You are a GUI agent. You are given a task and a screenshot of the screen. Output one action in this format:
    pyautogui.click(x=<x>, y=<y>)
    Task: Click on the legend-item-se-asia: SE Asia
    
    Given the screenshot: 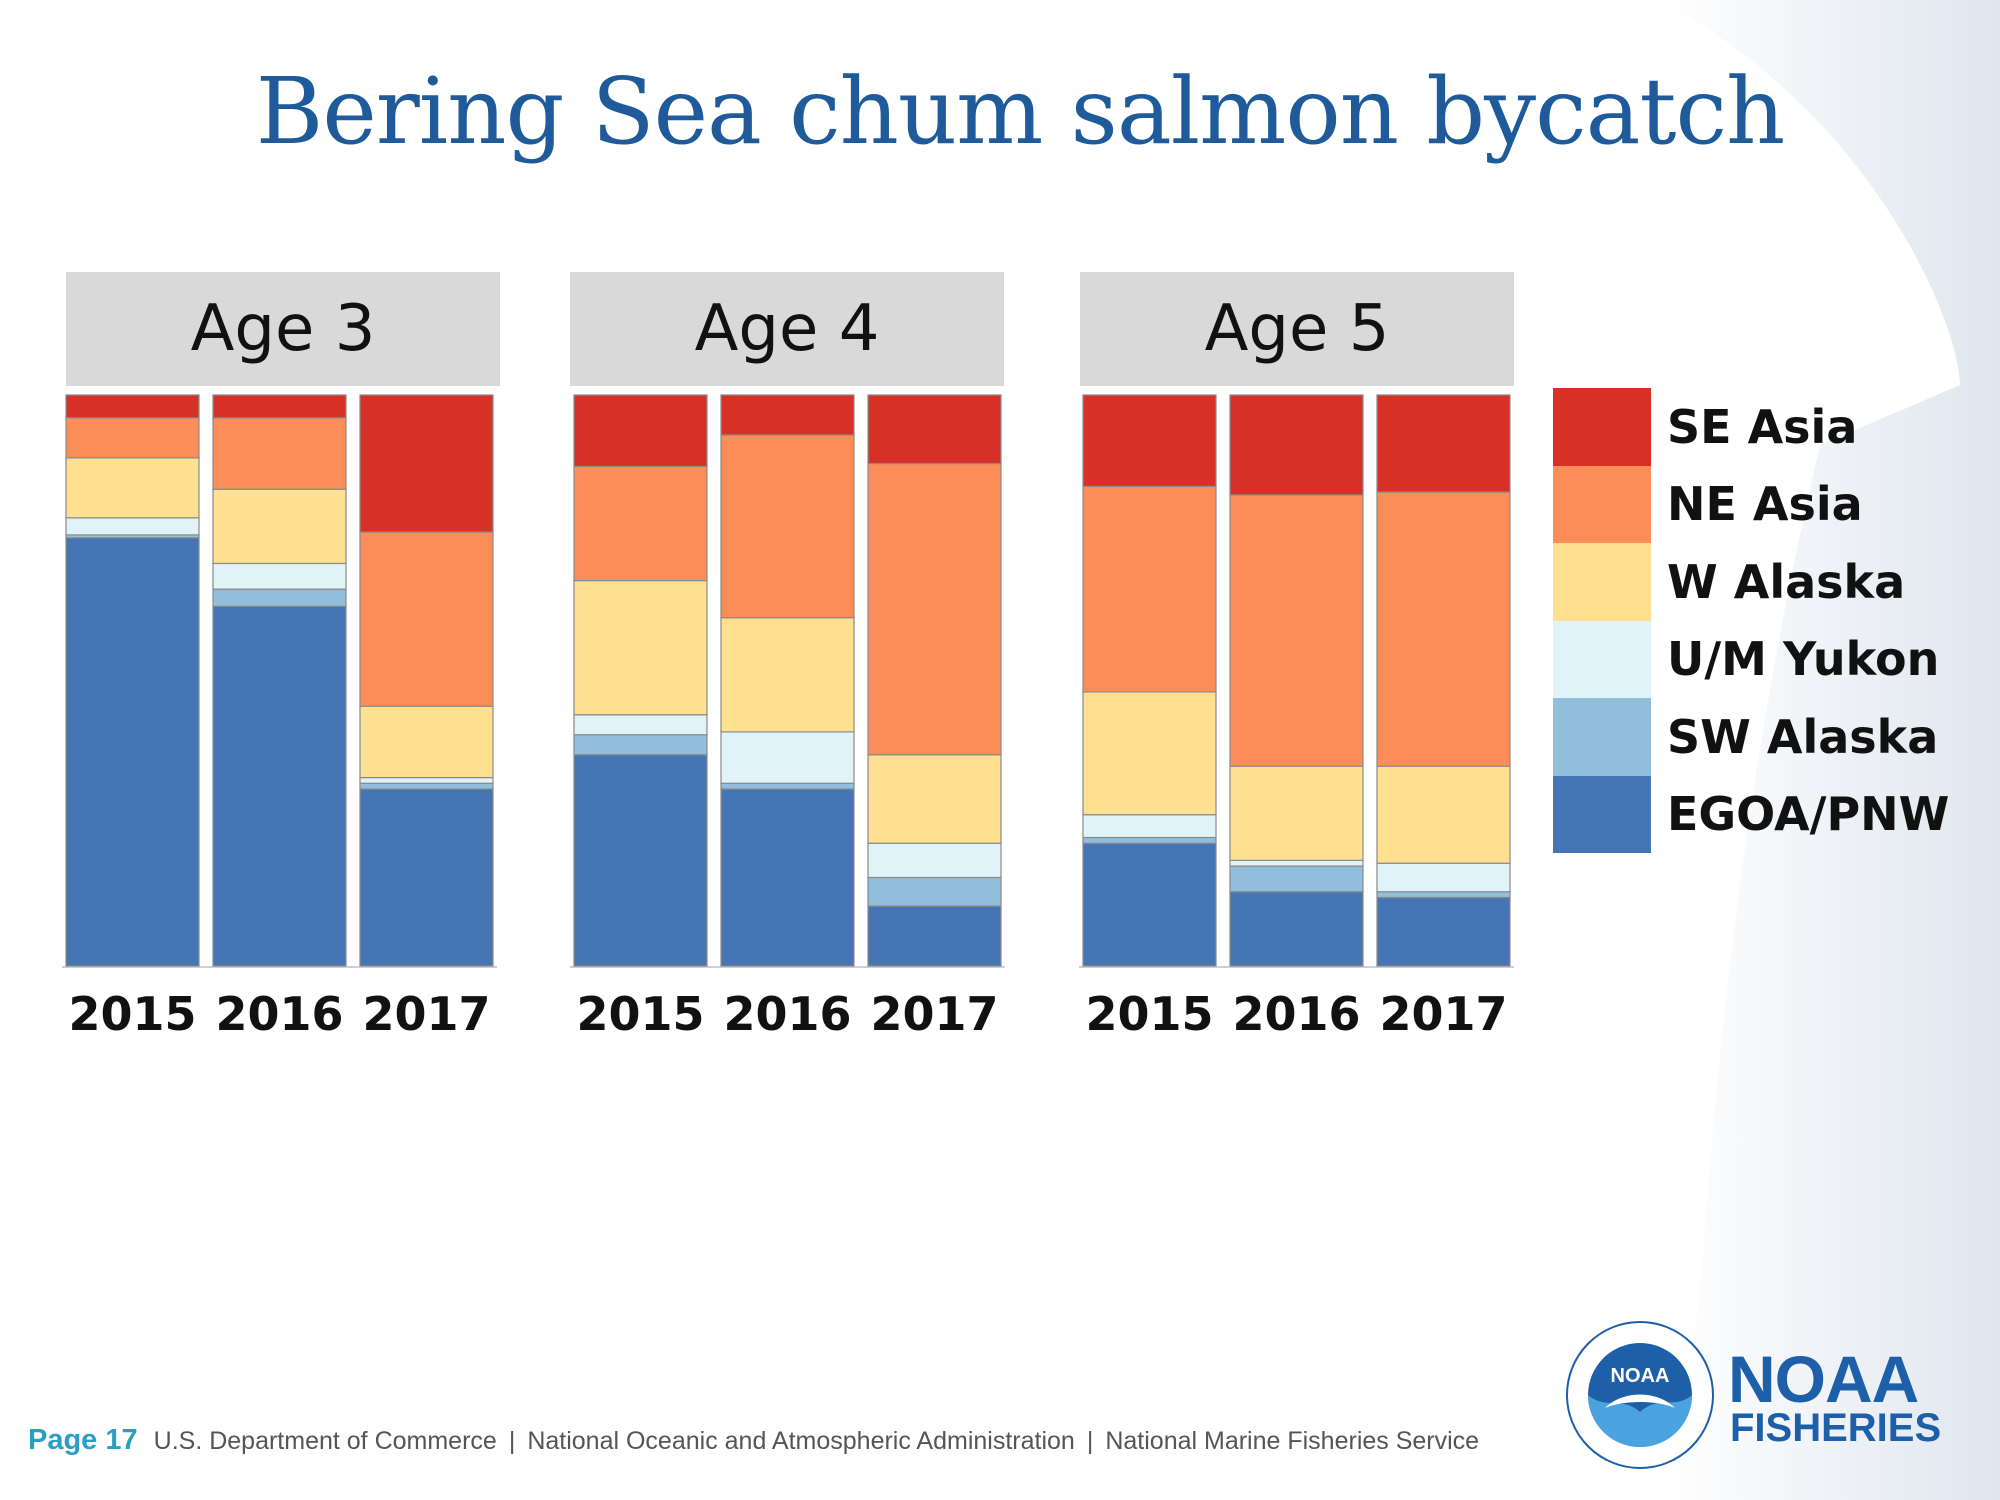 What is the action you would take?
    pyautogui.click(x=1751, y=427)
    